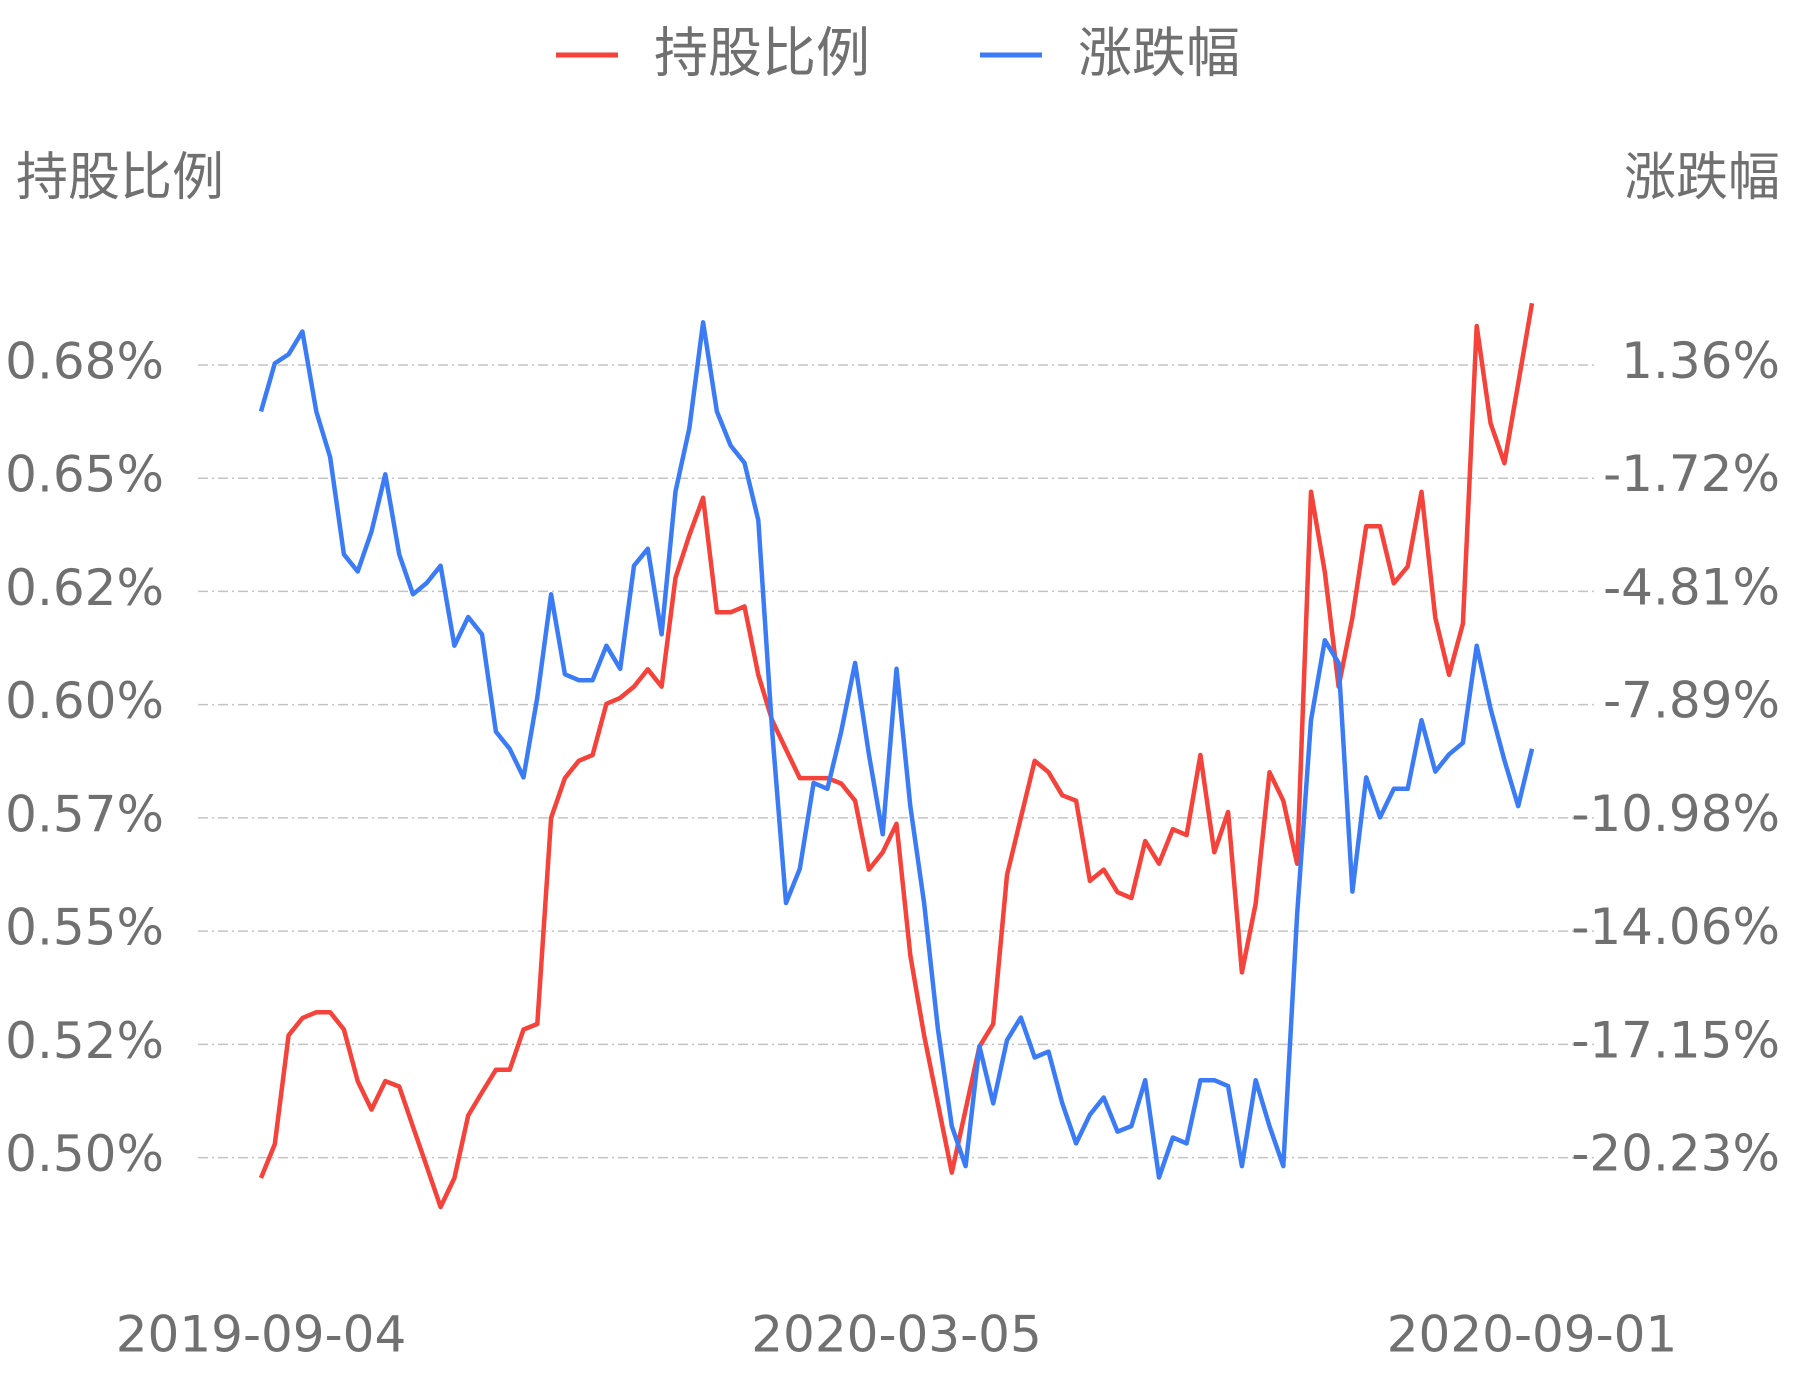 This screenshot has width=1793, height=1380. Describe the element at coordinates (762, 53) in the screenshot. I see `legend-label: 持股比例` at that location.